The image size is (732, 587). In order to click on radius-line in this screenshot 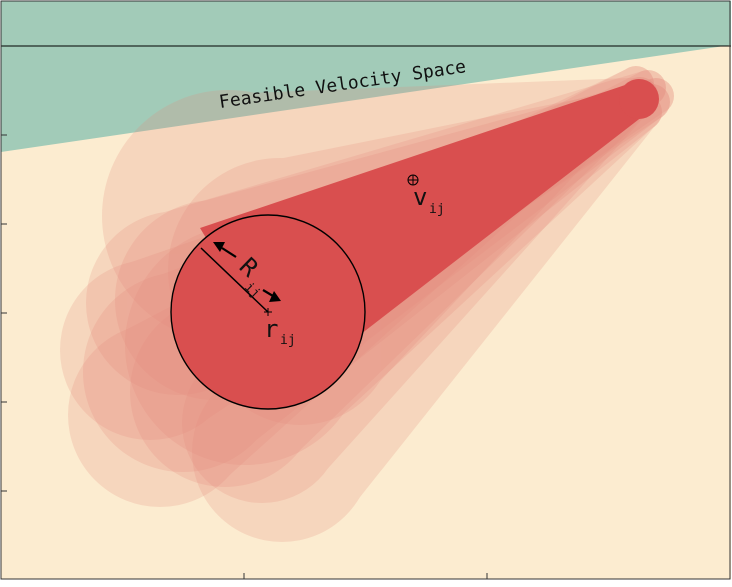, I will do `click(234, 280)`.